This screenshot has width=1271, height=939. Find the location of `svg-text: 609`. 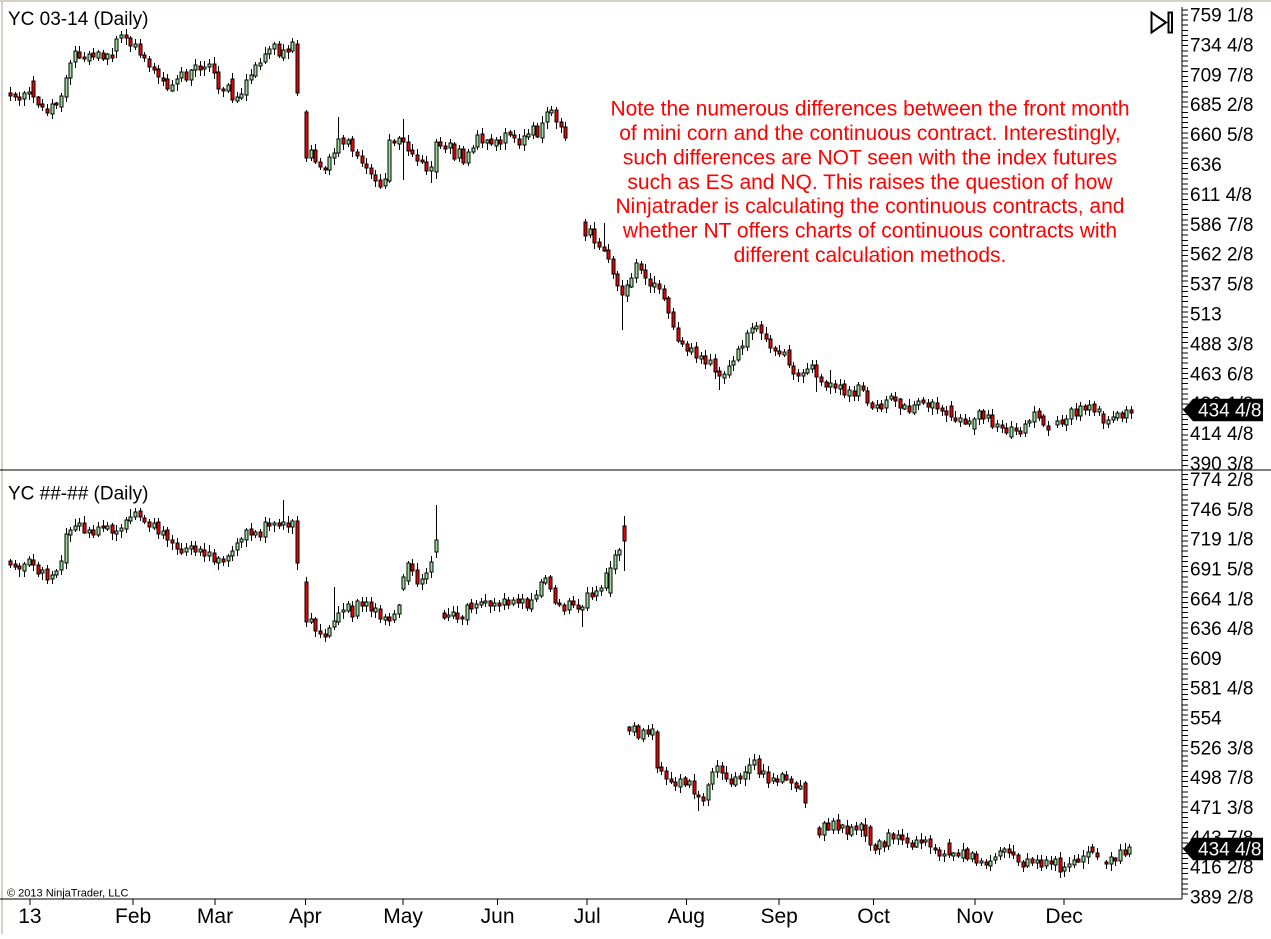

svg-text: 609 is located at coordinates (1206, 659).